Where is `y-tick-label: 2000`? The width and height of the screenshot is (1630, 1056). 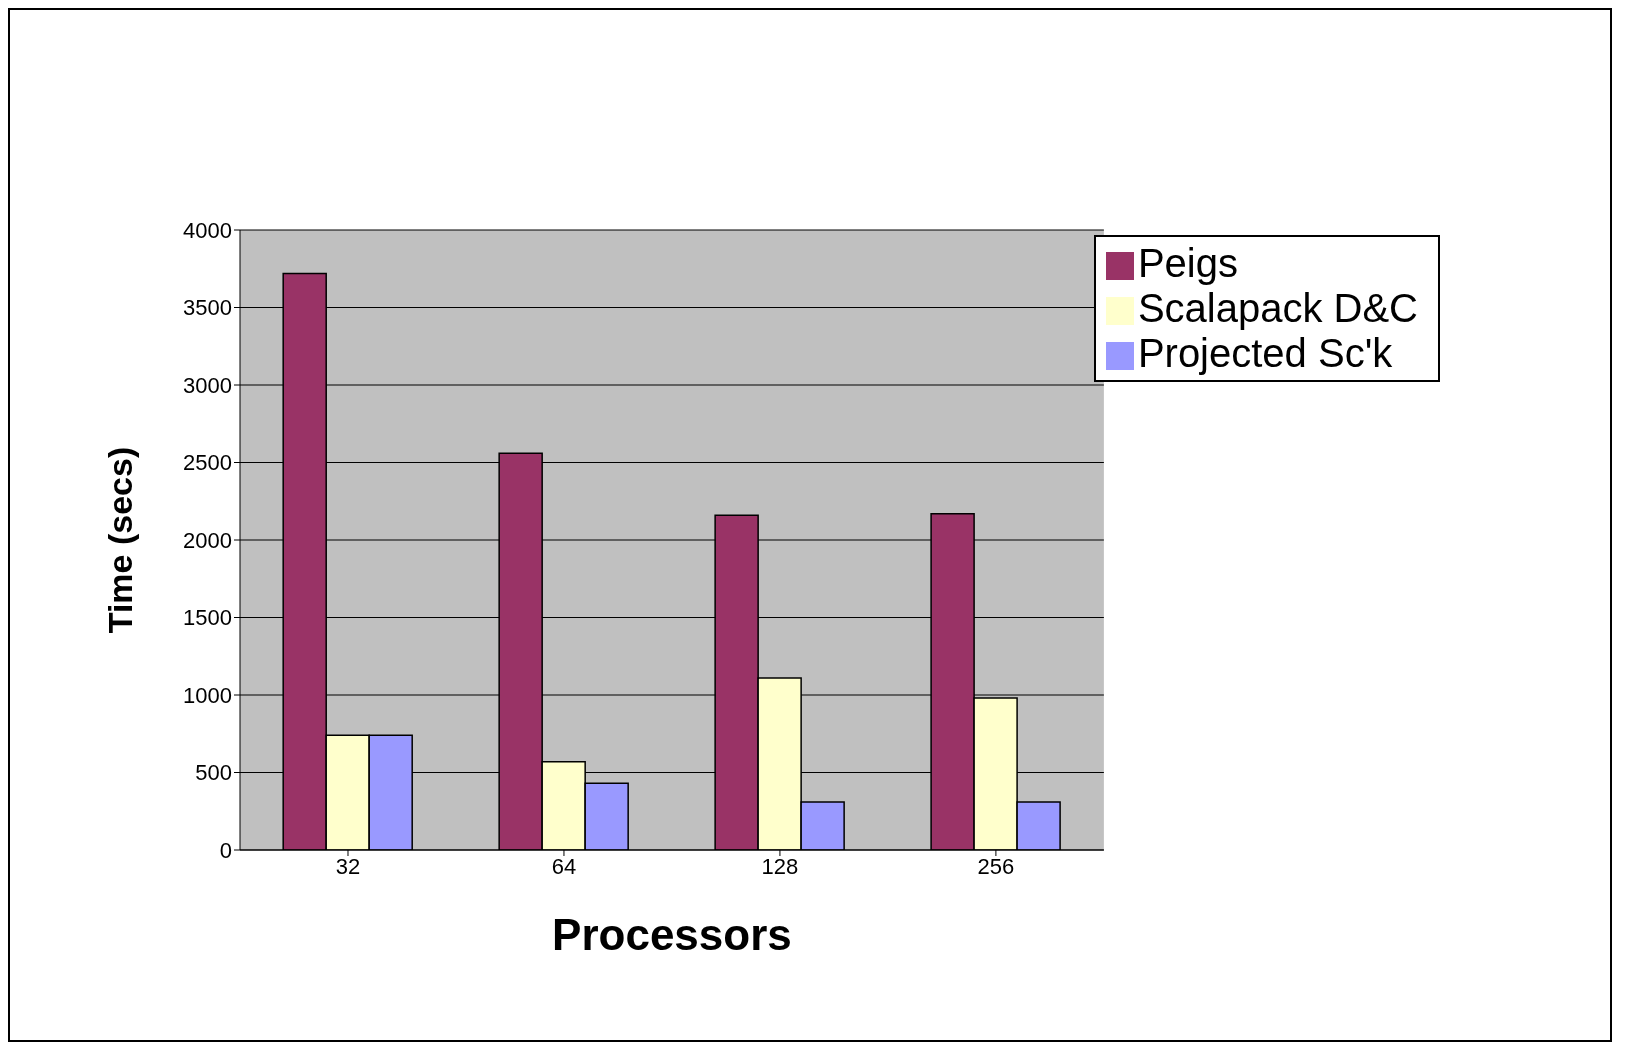
y-tick-label: 2000 is located at coordinates (207, 540).